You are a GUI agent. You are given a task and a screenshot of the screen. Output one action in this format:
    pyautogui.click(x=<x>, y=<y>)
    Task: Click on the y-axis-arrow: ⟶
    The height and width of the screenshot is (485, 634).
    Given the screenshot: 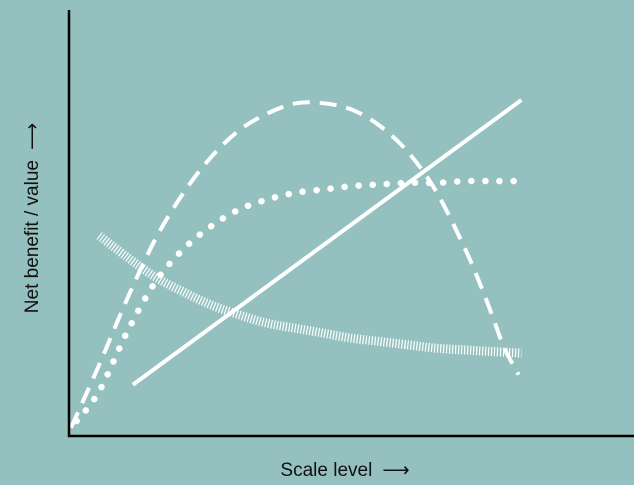 What is the action you would take?
    pyautogui.click(x=32, y=136)
    